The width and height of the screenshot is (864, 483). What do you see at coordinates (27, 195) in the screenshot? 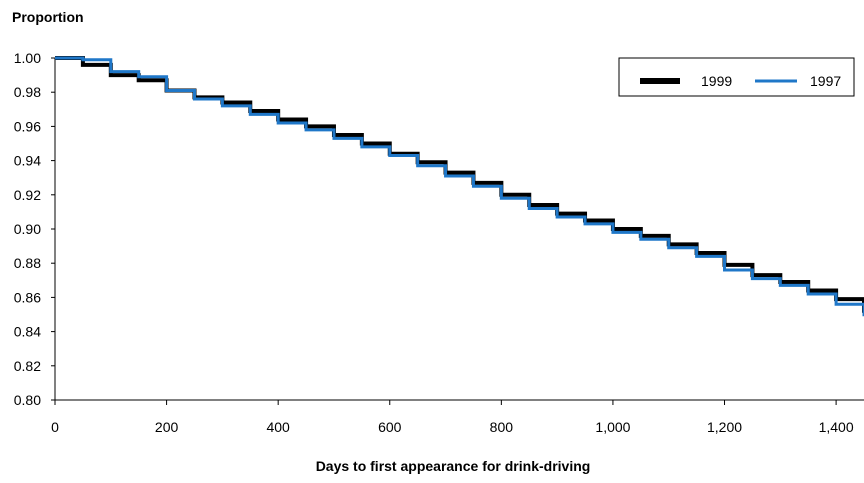
I see `y-tick-label: 0.92` at bounding box center [27, 195].